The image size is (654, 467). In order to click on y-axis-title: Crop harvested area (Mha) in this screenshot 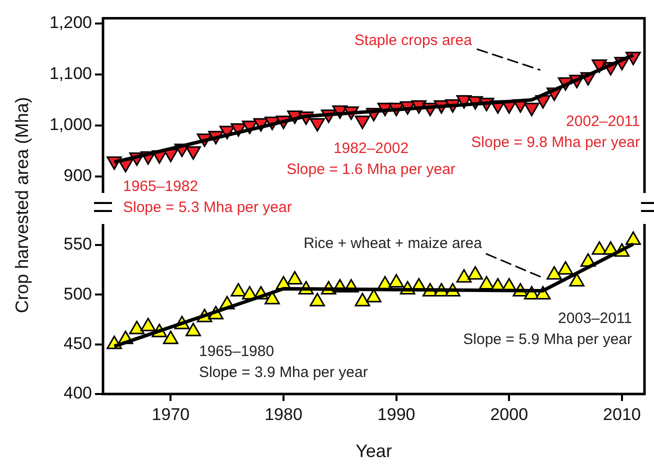, I will do `click(22, 206)`.